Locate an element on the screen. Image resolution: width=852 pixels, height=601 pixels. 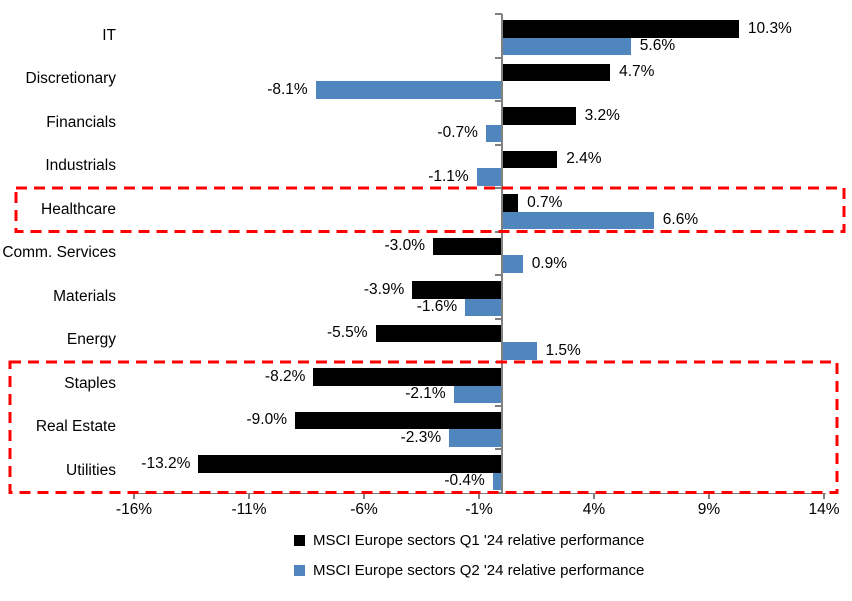
value-label-q2-staples: -2.1% is located at coordinates (425, 394).